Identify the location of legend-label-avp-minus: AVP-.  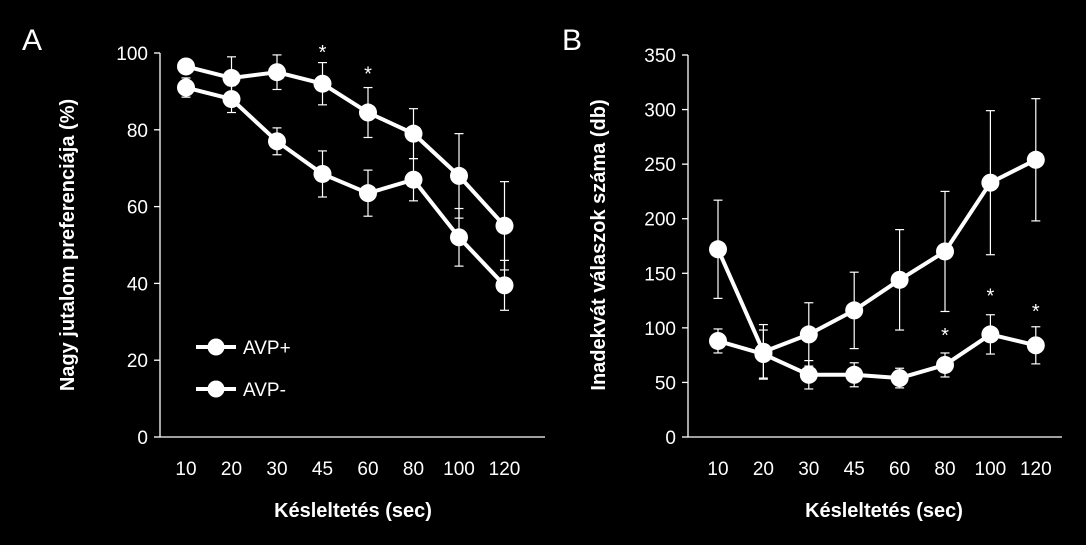
(264, 390).